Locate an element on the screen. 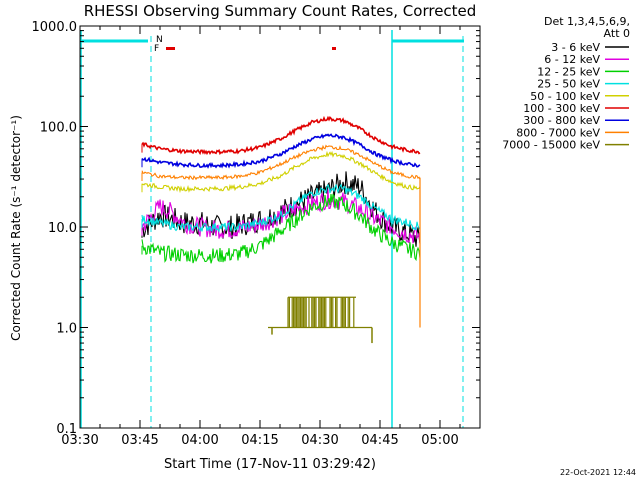 This screenshot has width=640, height=480. legend-label: 3 - 6 keV is located at coordinates (575, 47).